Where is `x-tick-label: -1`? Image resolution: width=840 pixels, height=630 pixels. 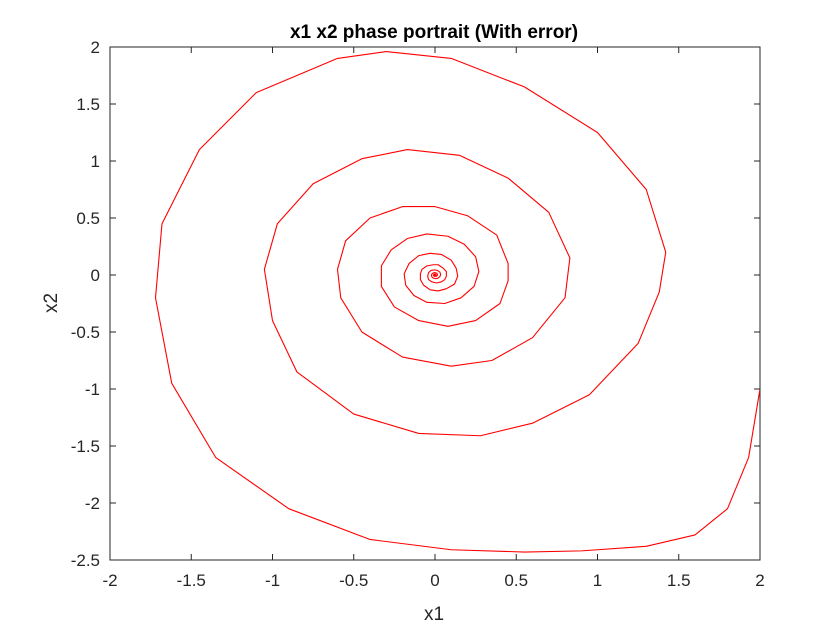
x-tick-label: -1 is located at coordinates (272, 580).